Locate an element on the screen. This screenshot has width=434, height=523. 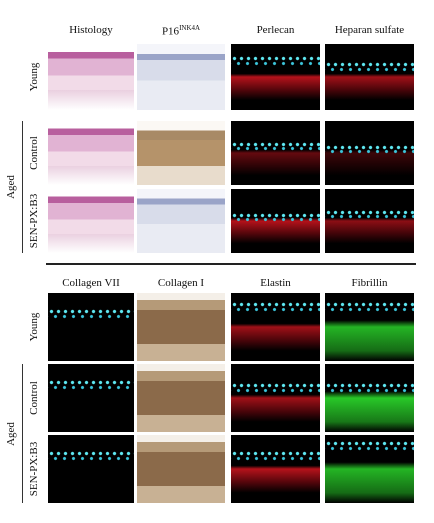
column-header: Collagen I is located at coordinates (181, 283).